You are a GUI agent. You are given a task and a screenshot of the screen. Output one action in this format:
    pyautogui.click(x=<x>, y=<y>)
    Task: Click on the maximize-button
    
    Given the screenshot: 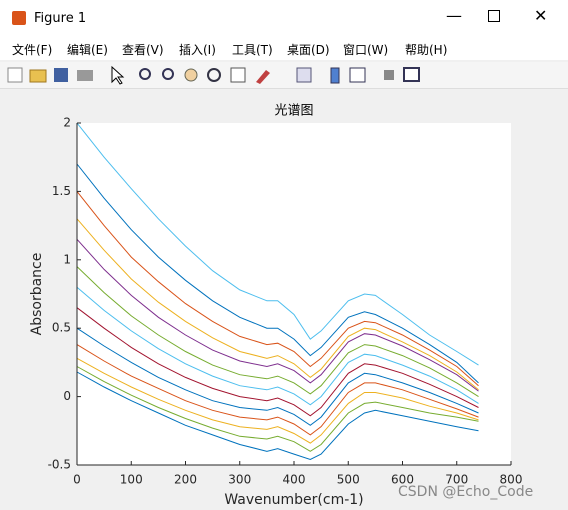 What is the action you would take?
    pyautogui.click(x=494, y=16)
    